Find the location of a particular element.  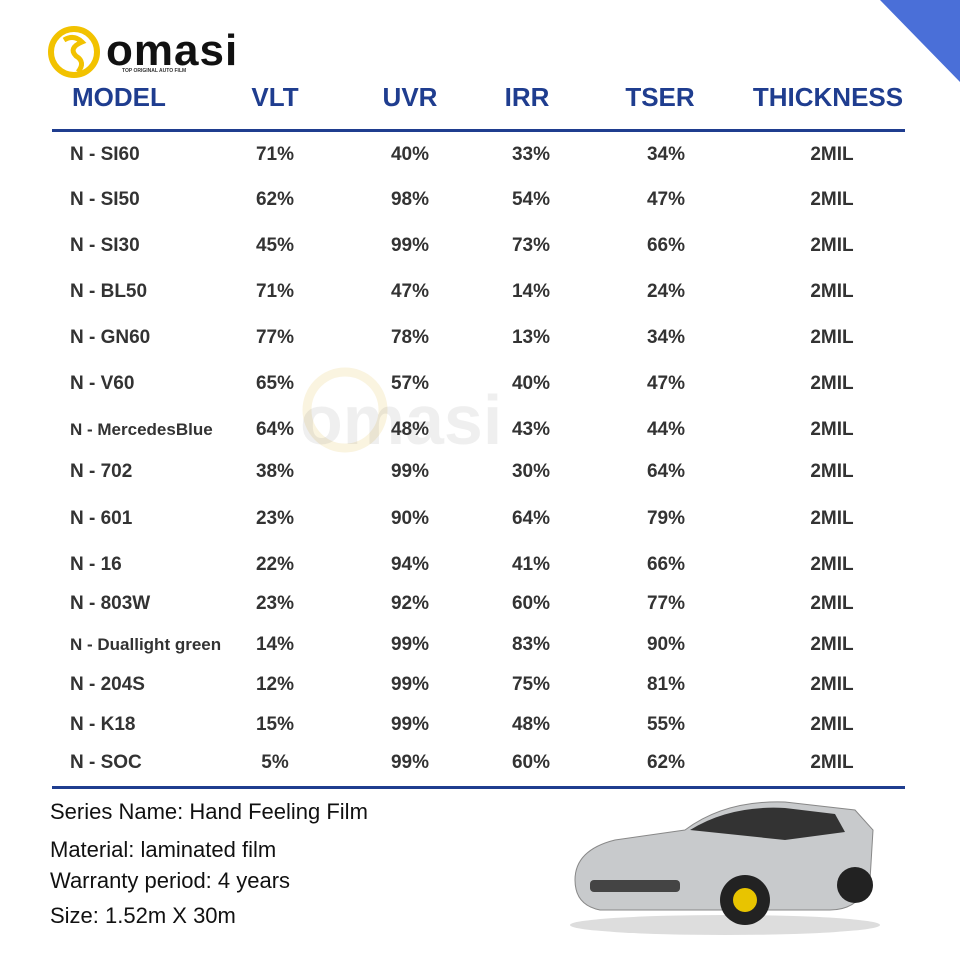

model-name: N - Duallight green is located at coordinates (146, 644).